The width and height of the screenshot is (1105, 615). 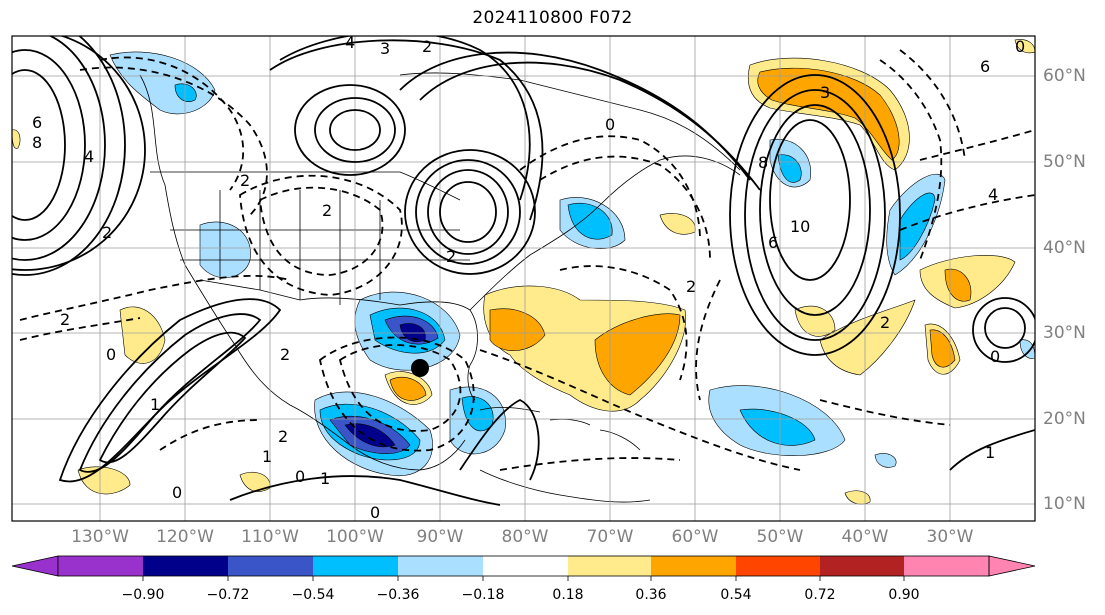 I want to click on contour-label: 10, so click(x=800, y=226).